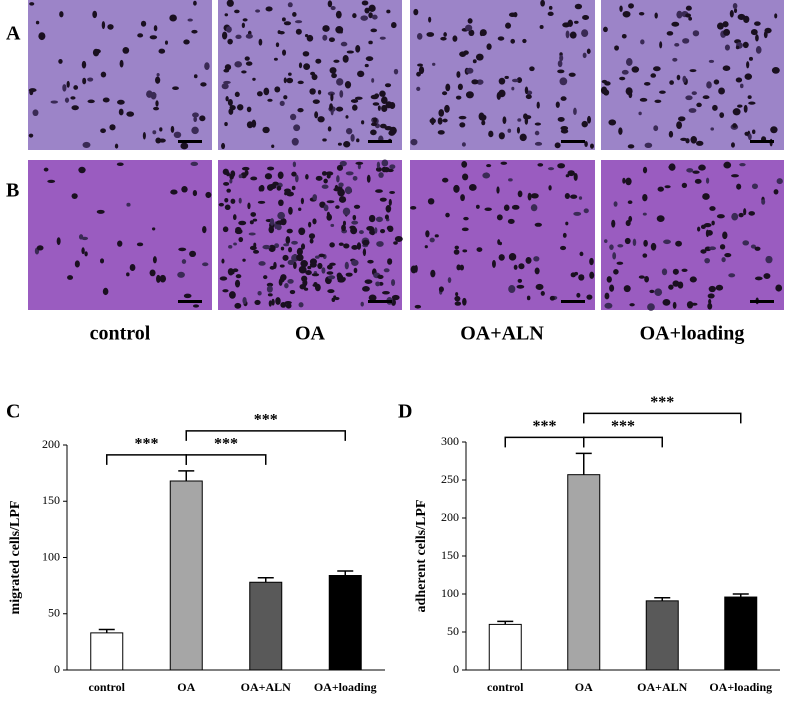 The height and width of the screenshot is (705, 787). Describe the element at coordinates (584, 687) in the screenshot. I see `x-tick-label: OA` at that location.